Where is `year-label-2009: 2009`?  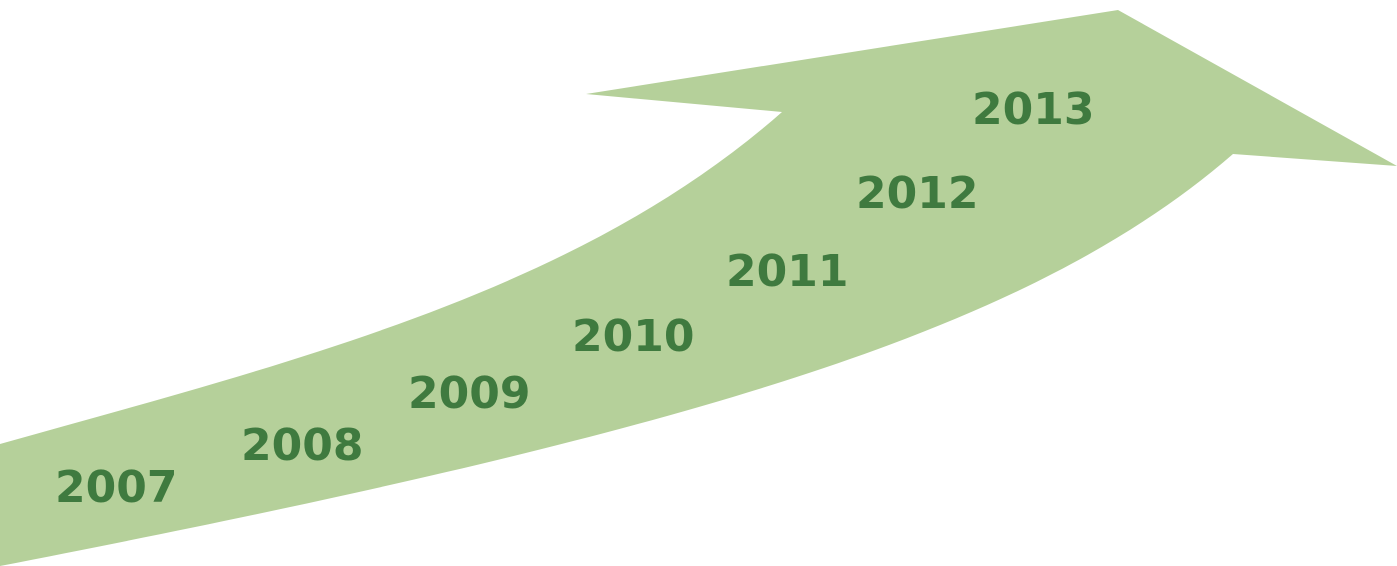 year-label-2009: 2009 is located at coordinates (469, 393).